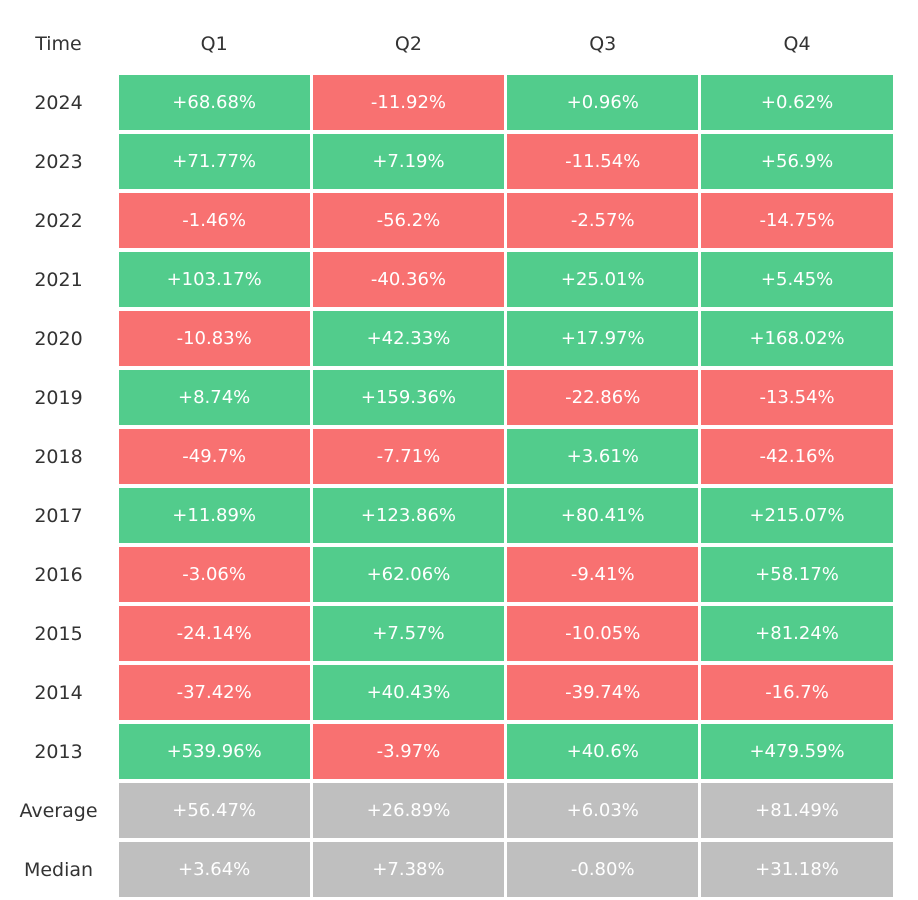 This screenshot has height=900, width=918. What do you see at coordinates (603, 220) in the screenshot?
I see `return-cell: -2.57%` at bounding box center [603, 220].